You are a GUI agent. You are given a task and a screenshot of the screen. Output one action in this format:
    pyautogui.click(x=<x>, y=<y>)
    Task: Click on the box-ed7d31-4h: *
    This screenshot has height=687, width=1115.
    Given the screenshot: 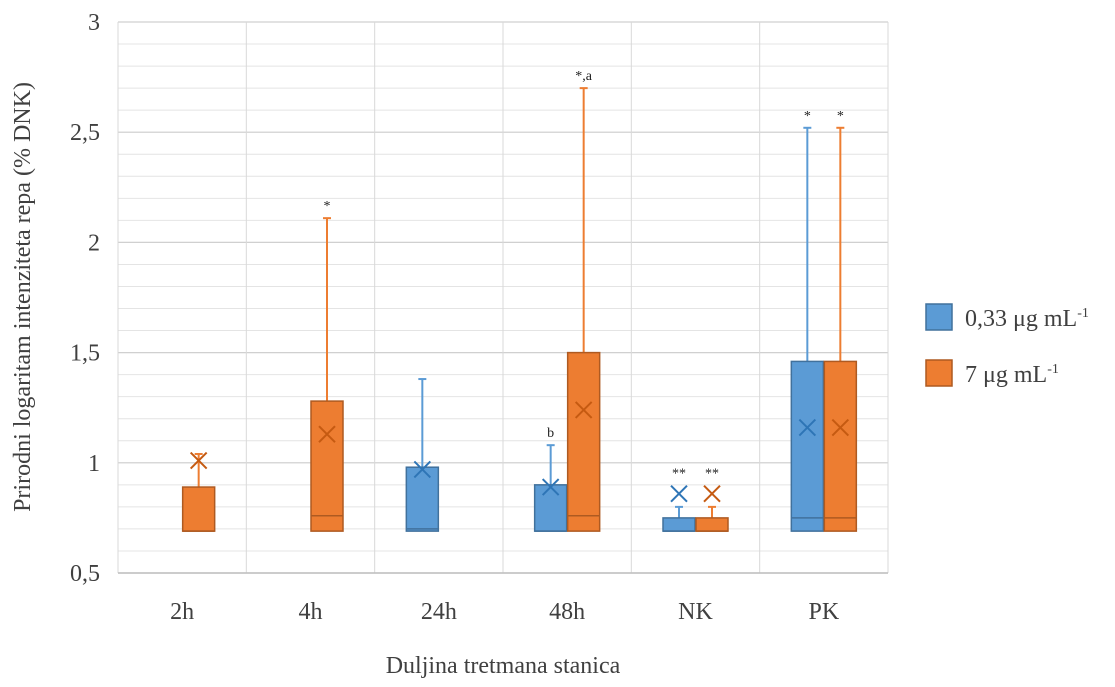 What is the action you would take?
    pyautogui.click(x=327, y=365)
    